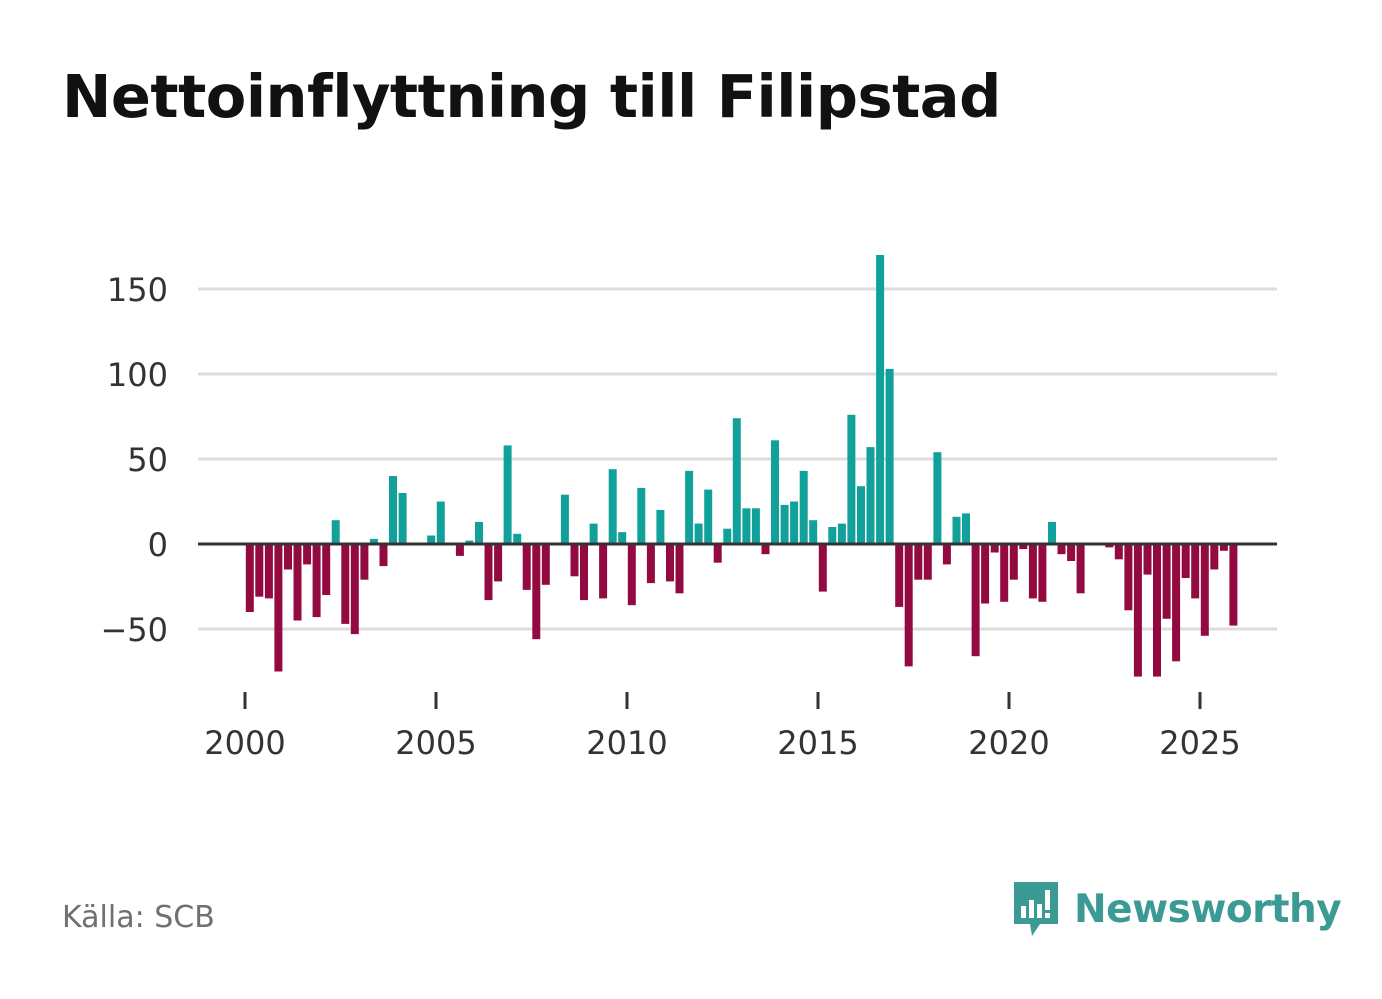 This screenshot has height=999, width=1382. I want to click on brand-logo: Newsworthy, so click(1176, 909).